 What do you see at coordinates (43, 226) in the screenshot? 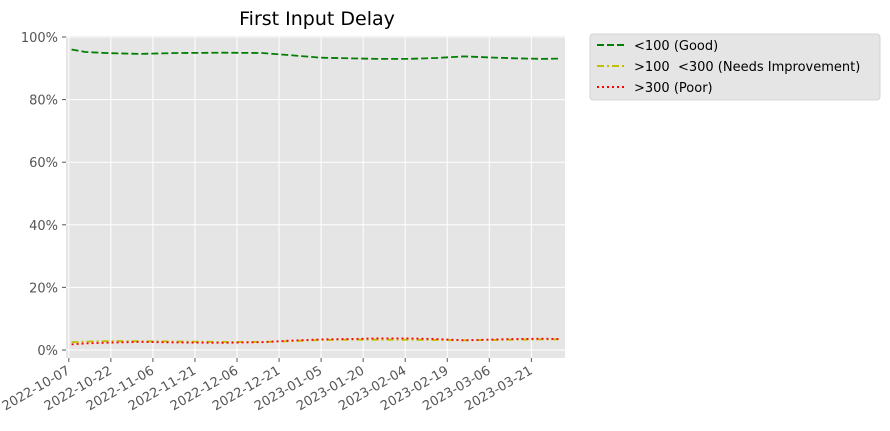
I see `y-tick-label: 40%` at bounding box center [43, 226].